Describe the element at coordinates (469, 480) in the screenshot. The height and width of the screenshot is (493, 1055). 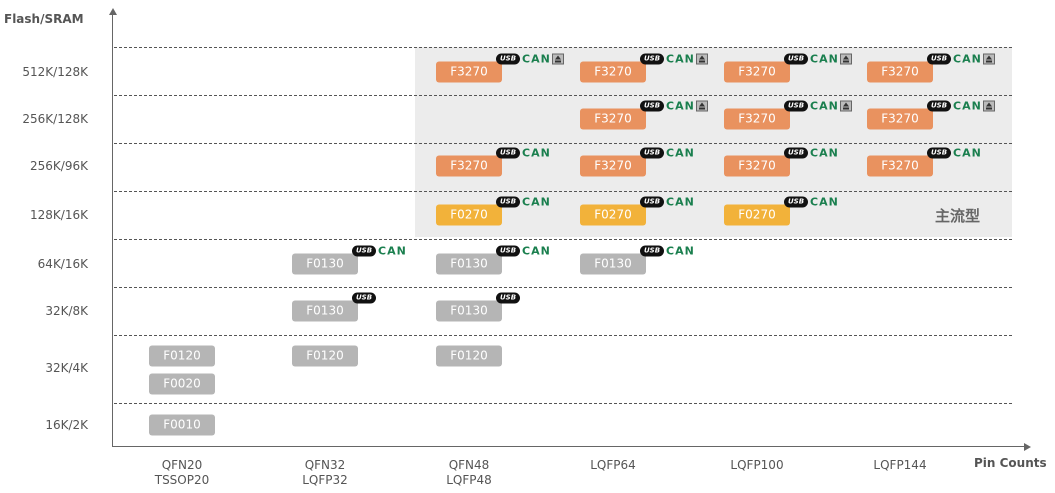
I see `x-tick-line: LQFP48` at that location.